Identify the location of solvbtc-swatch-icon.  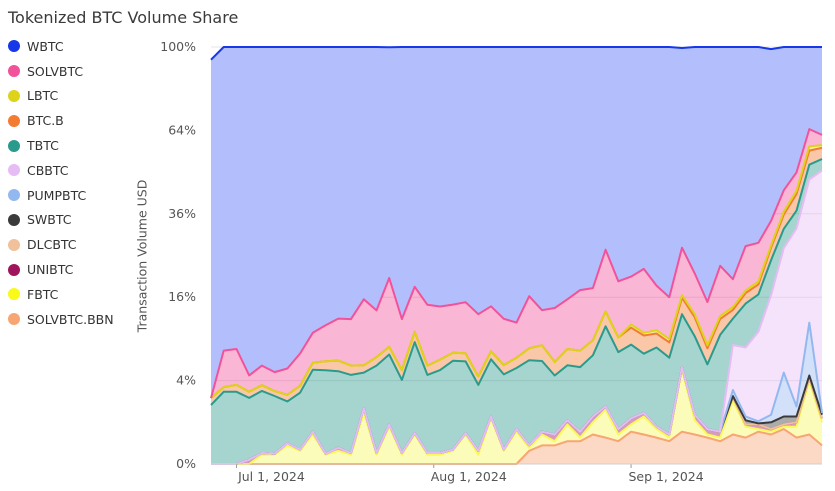
(14, 71).